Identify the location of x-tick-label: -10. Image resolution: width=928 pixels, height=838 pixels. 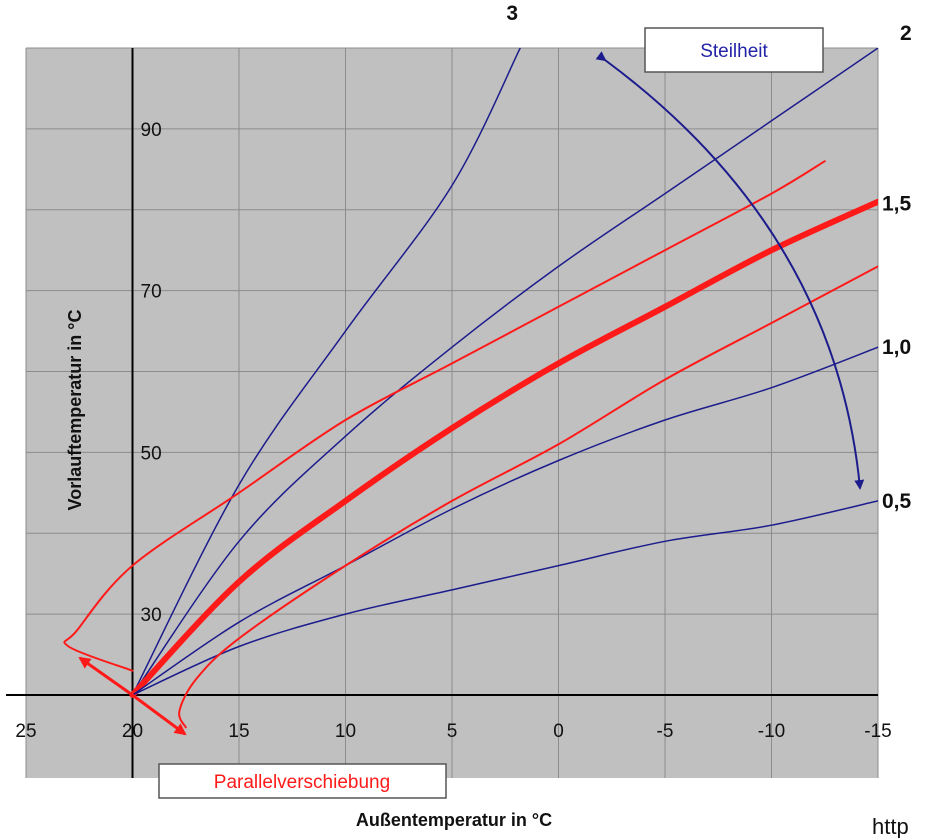
(771, 731).